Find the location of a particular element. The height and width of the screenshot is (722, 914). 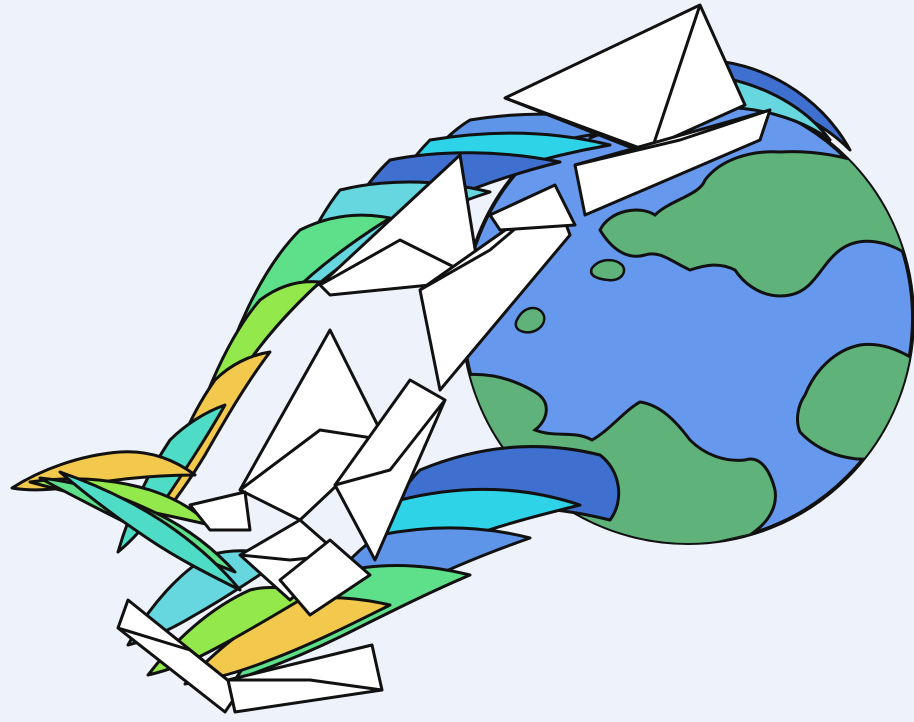

globe-island-a is located at coordinates (607, 270).